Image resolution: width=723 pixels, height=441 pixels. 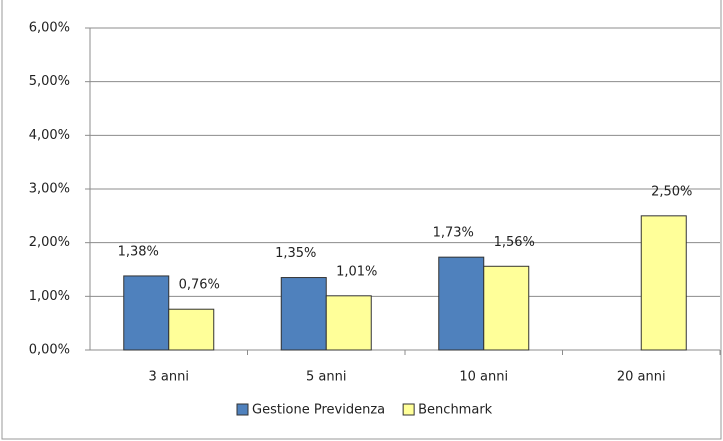 What do you see at coordinates (514, 242) in the screenshot?
I see `data-label: 1,56%` at bounding box center [514, 242].